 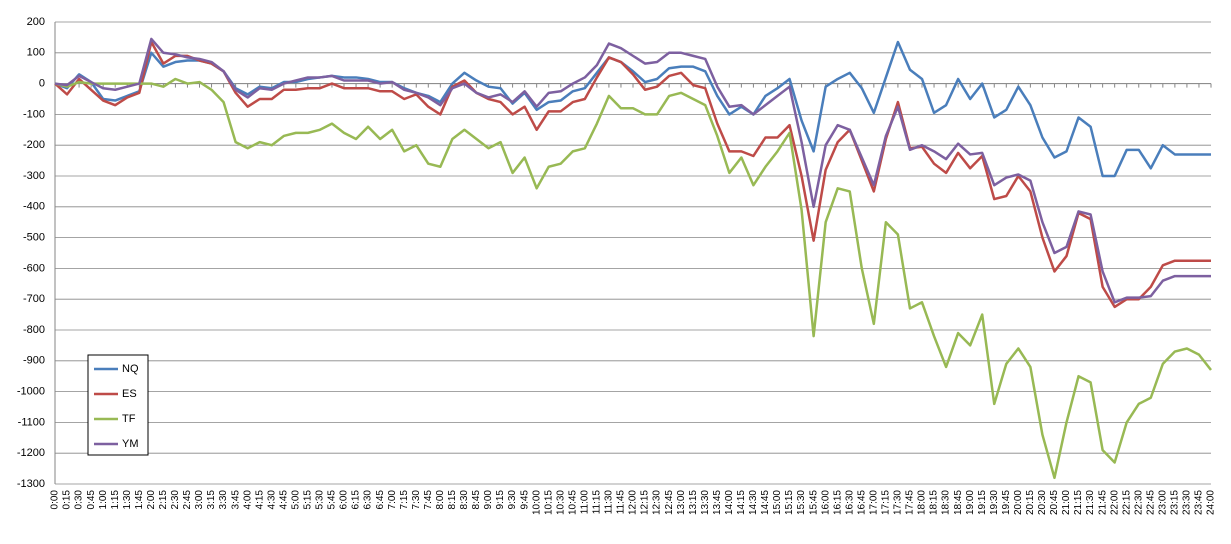 I want to click on x-tick-label: 12:15, so click(x=645, y=502).